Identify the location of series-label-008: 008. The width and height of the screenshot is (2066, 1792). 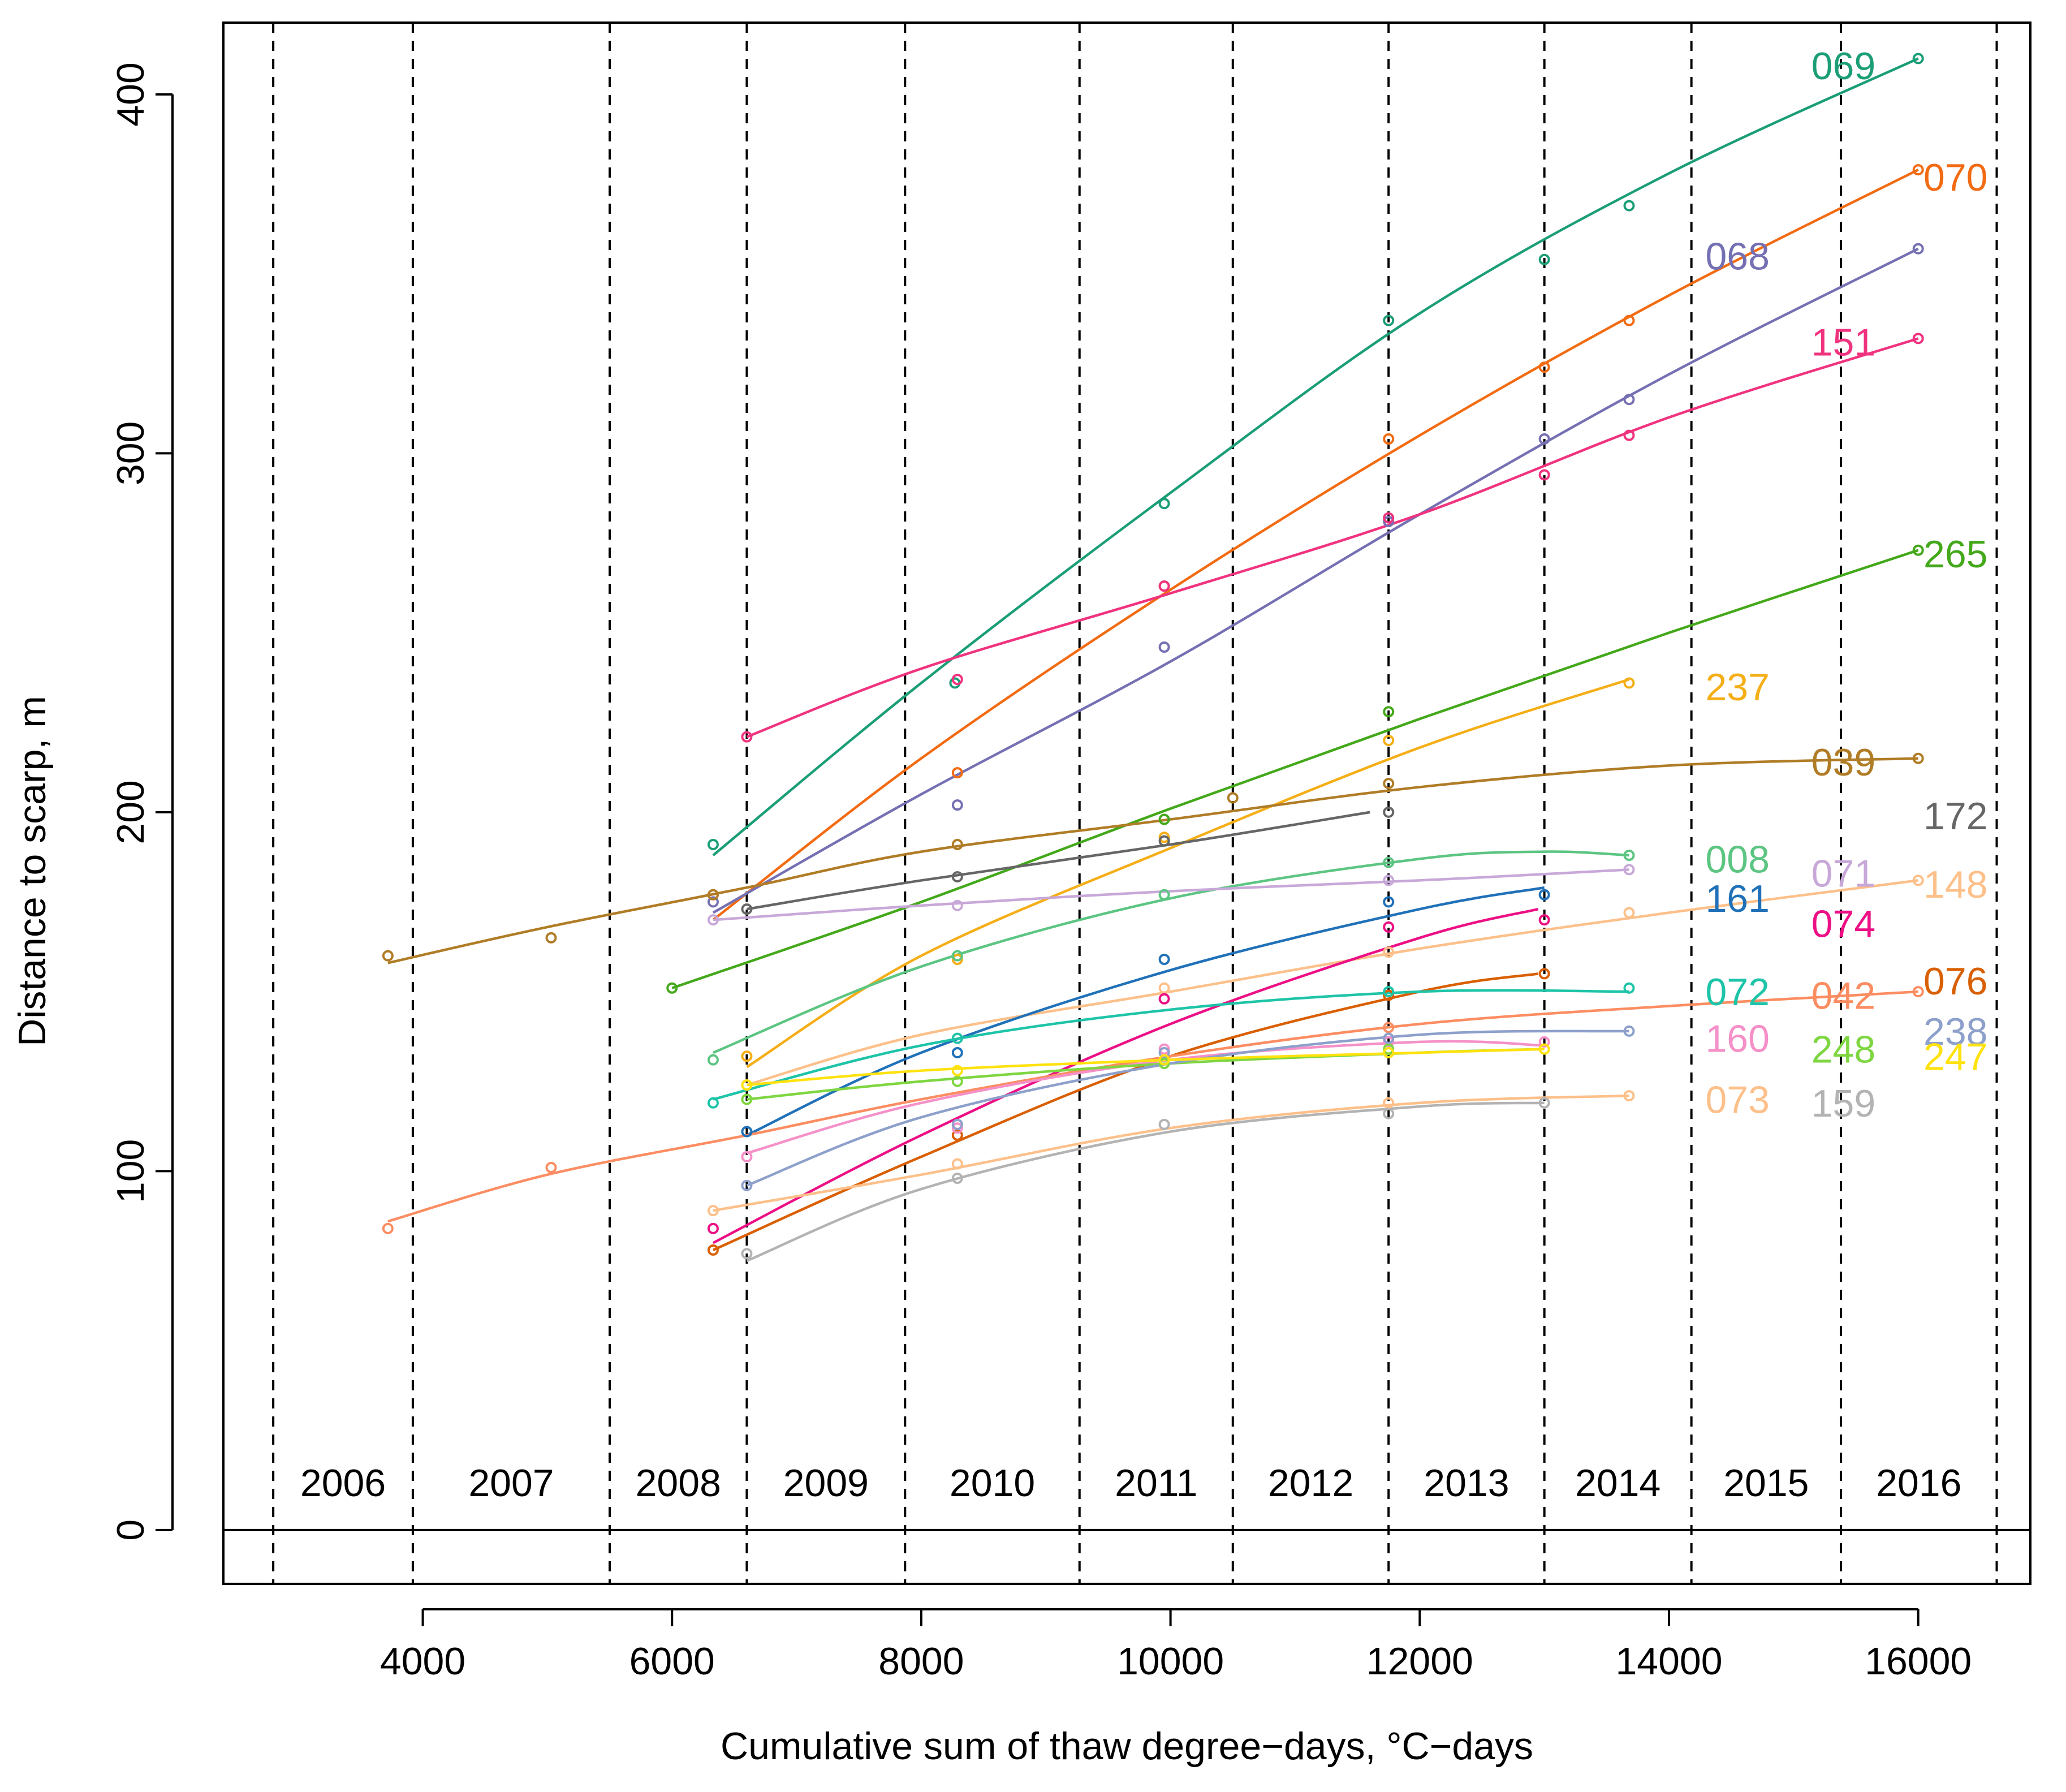
(1737, 859).